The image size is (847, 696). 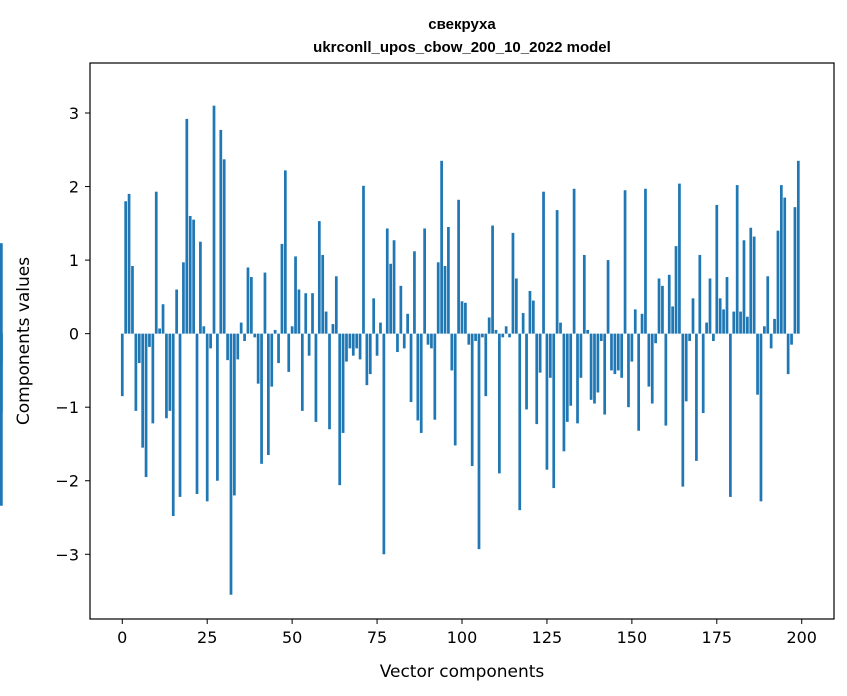 What do you see at coordinates (207, 637) in the screenshot?
I see `x-tick-label: 25` at bounding box center [207, 637].